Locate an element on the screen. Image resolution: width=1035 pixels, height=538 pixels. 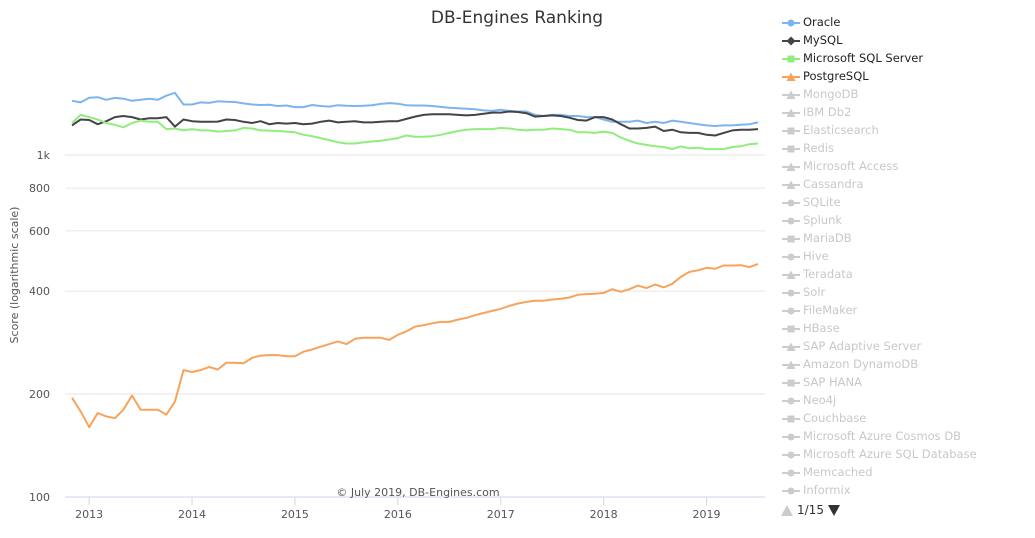
legend-label: SAP HANA is located at coordinates (832, 382).